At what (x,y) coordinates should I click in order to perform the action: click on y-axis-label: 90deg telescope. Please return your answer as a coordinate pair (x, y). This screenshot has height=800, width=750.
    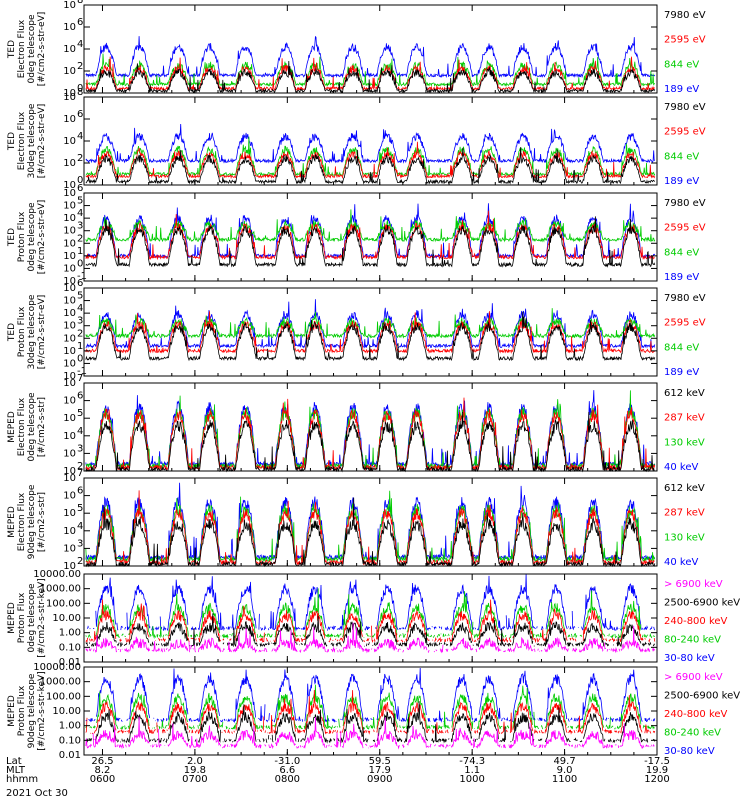
    Looking at the image, I should click on (32, 521).